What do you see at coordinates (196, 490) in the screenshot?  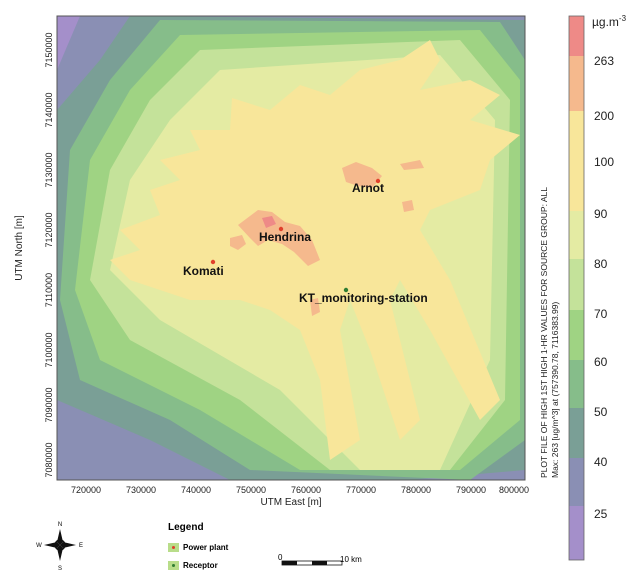 I see `x-tick-label: 740000` at bounding box center [196, 490].